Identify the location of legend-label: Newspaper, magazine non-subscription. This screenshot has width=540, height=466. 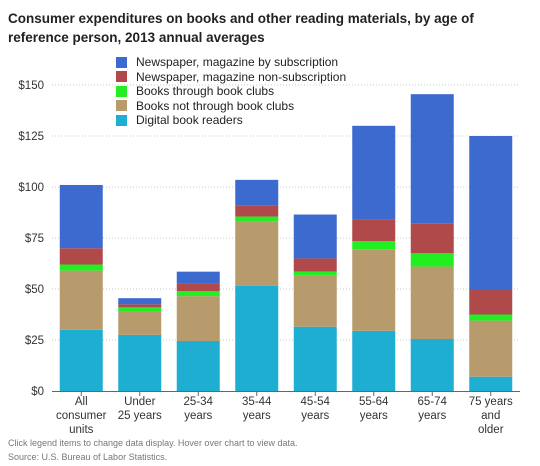
(241, 76).